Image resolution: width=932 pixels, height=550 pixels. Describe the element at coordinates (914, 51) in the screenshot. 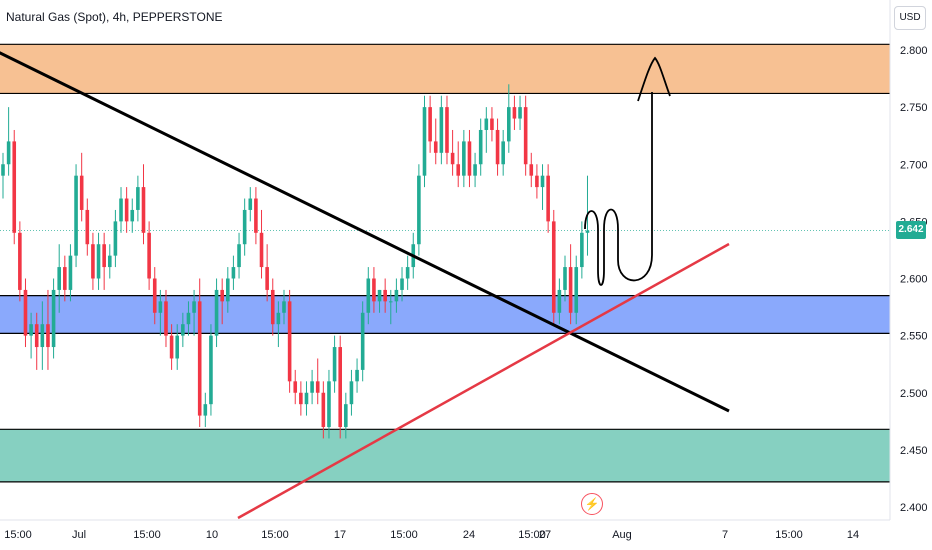

I see `price-axis-label: 2.800` at that location.